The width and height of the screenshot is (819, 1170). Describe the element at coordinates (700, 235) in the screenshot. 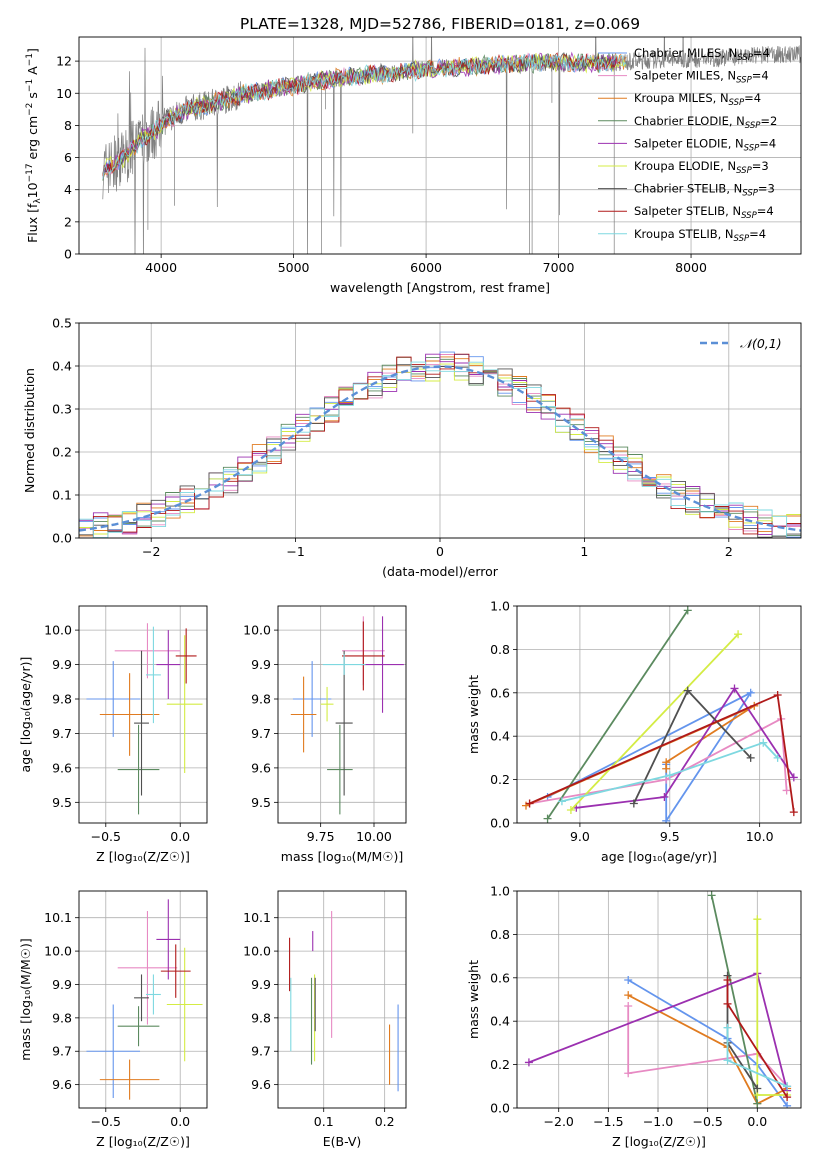

I see `legend-label: Kroupa STELIB, NSSP=4` at that location.